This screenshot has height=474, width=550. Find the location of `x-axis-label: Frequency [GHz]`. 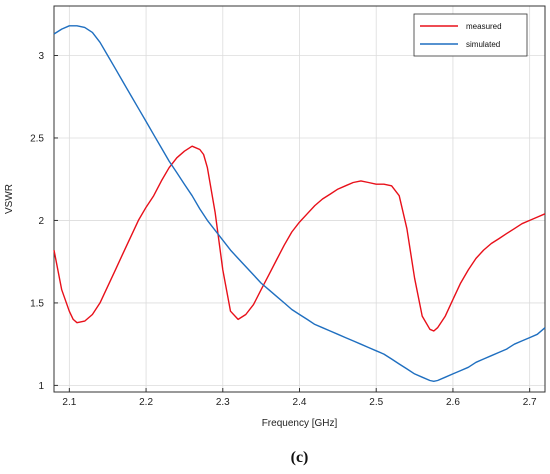

x-axis-label: Frequency [GHz] is located at coordinates (300, 423).